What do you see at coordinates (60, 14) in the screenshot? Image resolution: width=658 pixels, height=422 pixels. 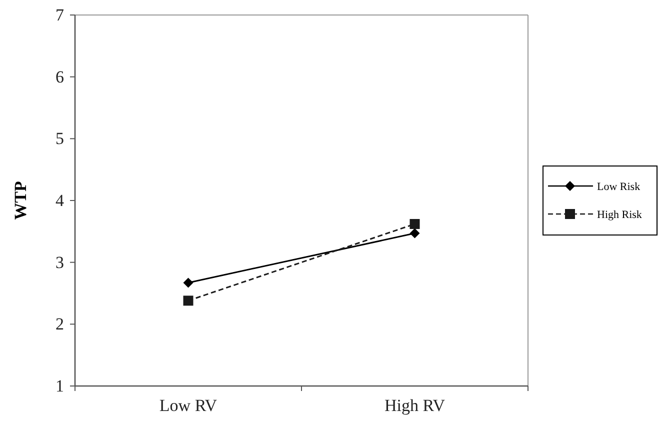 I see `y-tick-label: 7` at bounding box center [60, 14].